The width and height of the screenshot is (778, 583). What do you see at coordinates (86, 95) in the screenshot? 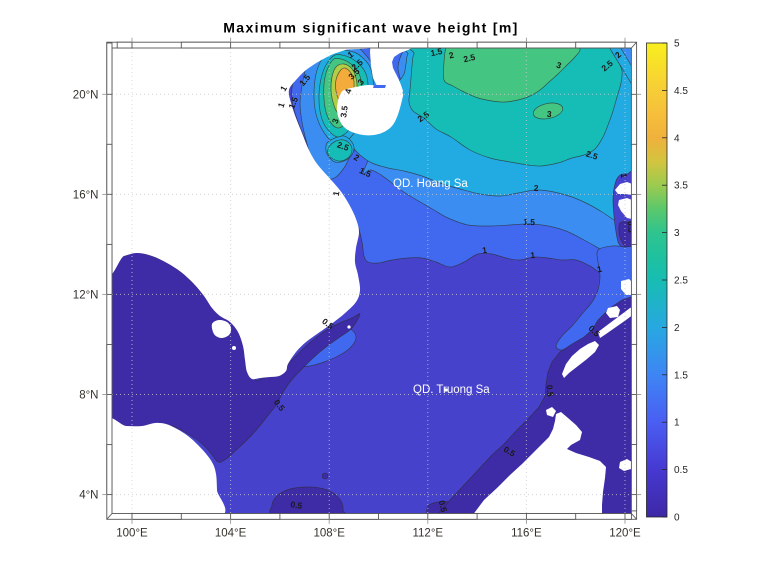
I see `svg-text: 20°N` at bounding box center [86, 95].